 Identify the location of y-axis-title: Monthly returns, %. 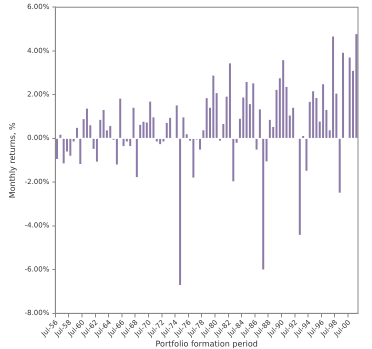
(12, 160).